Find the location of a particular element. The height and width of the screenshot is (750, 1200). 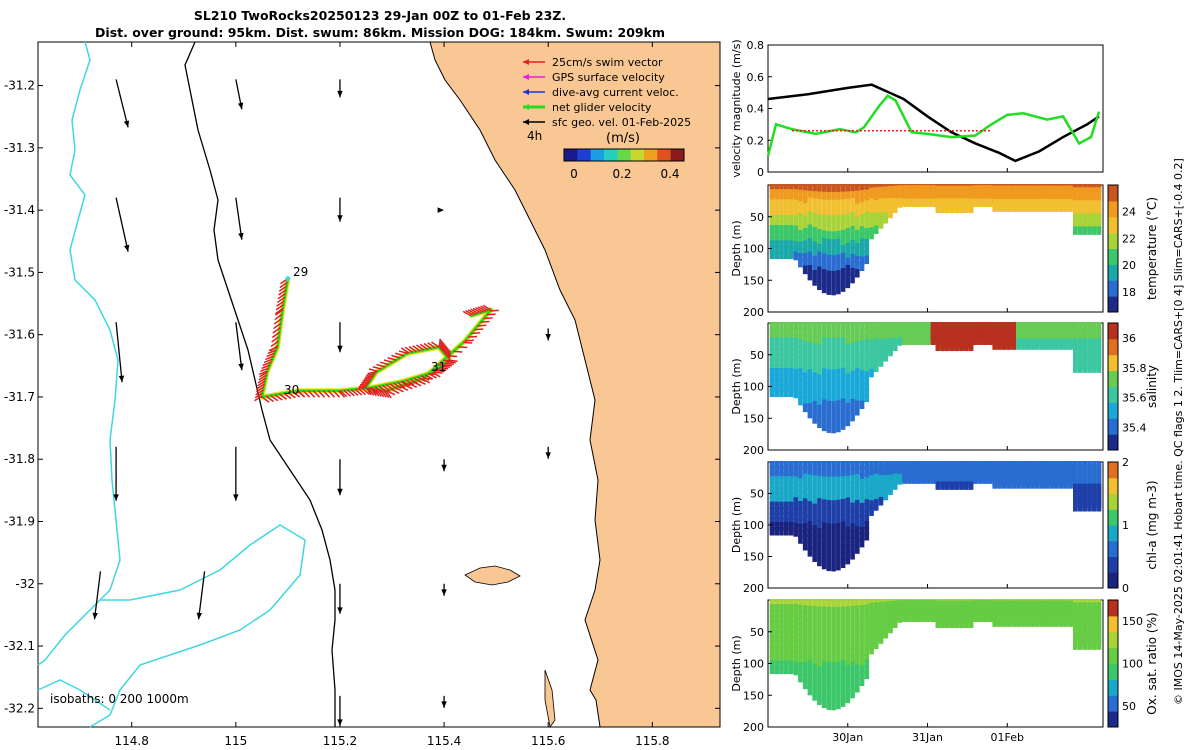

day-label: 30 is located at coordinates (291, 390).